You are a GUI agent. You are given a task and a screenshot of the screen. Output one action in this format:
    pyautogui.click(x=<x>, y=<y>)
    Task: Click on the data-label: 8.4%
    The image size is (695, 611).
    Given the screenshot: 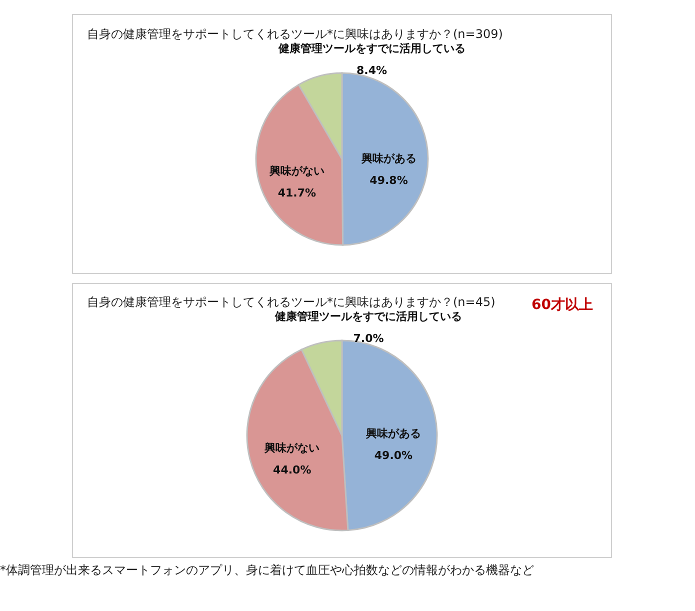 What is the action you would take?
    pyautogui.click(x=372, y=70)
    